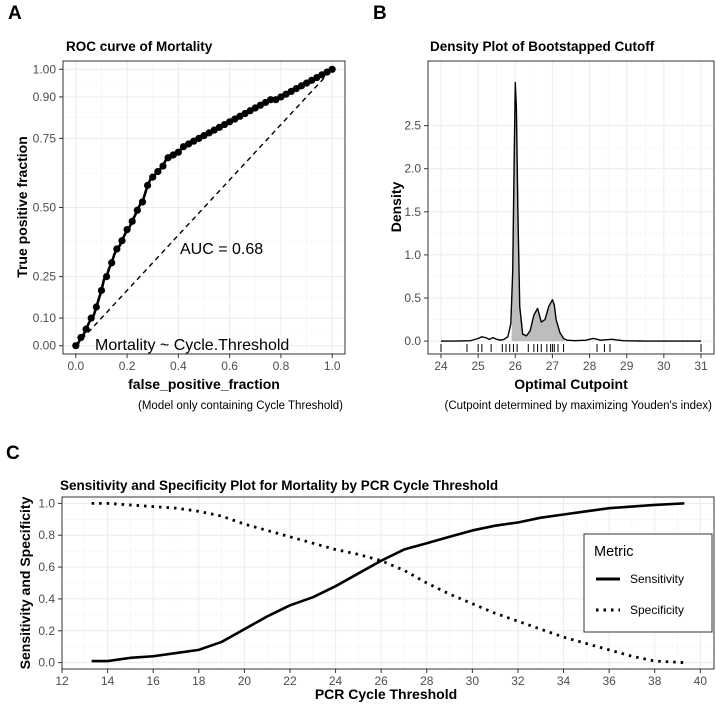 The height and width of the screenshot is (706, 716). I want to click on density-y-tick-label: 0.5, so click(412, 298).